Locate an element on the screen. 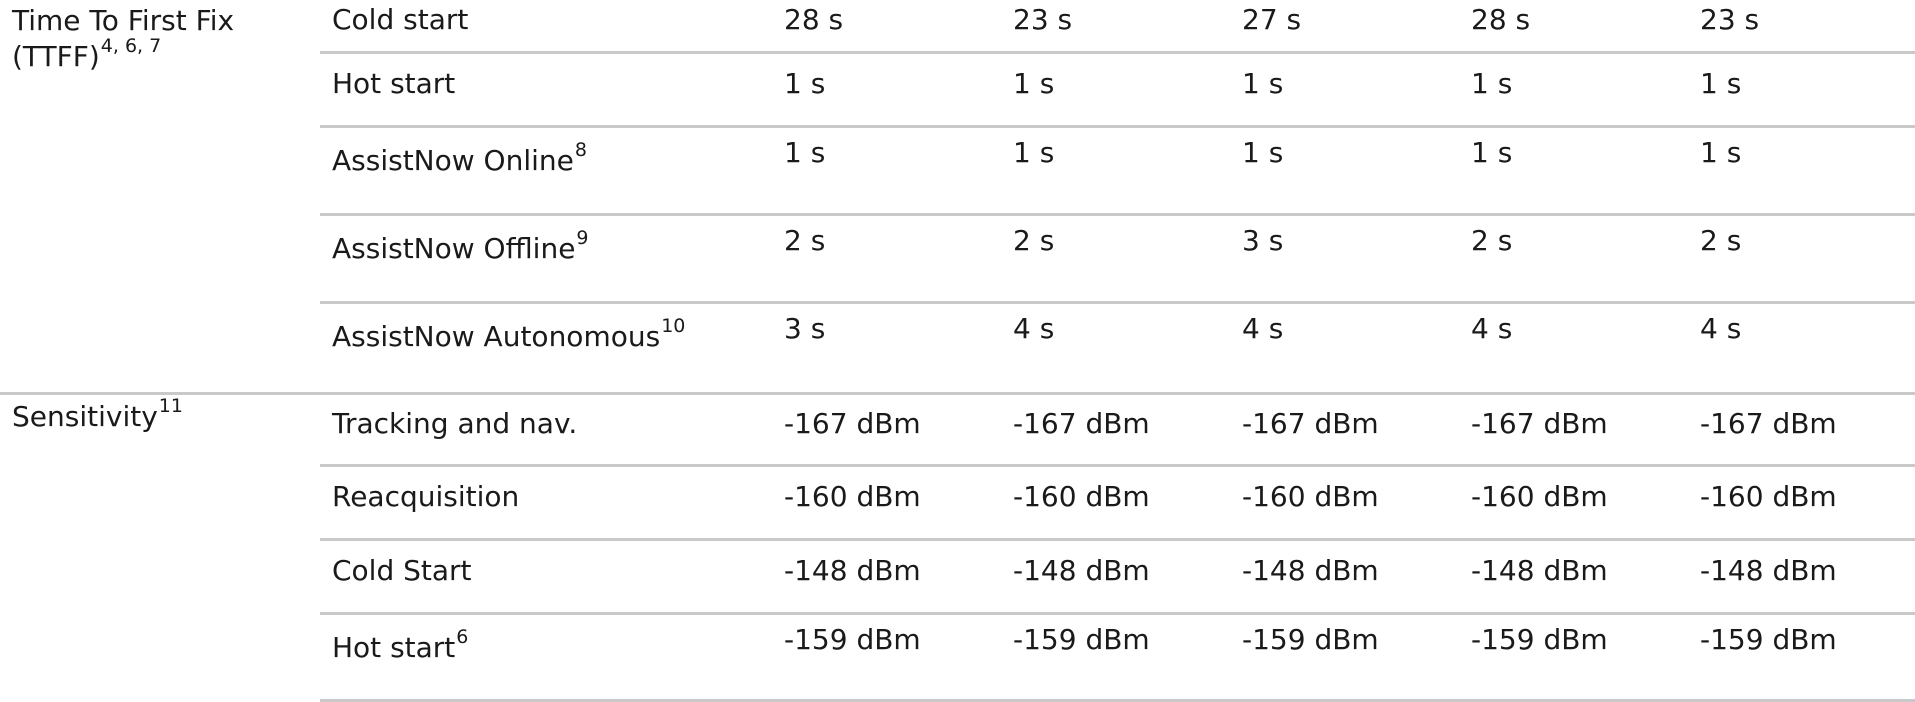 This screenshot has height=702, width=1915. footnote-ref: 4, 6, 7 is located at coordinates (131, 45).